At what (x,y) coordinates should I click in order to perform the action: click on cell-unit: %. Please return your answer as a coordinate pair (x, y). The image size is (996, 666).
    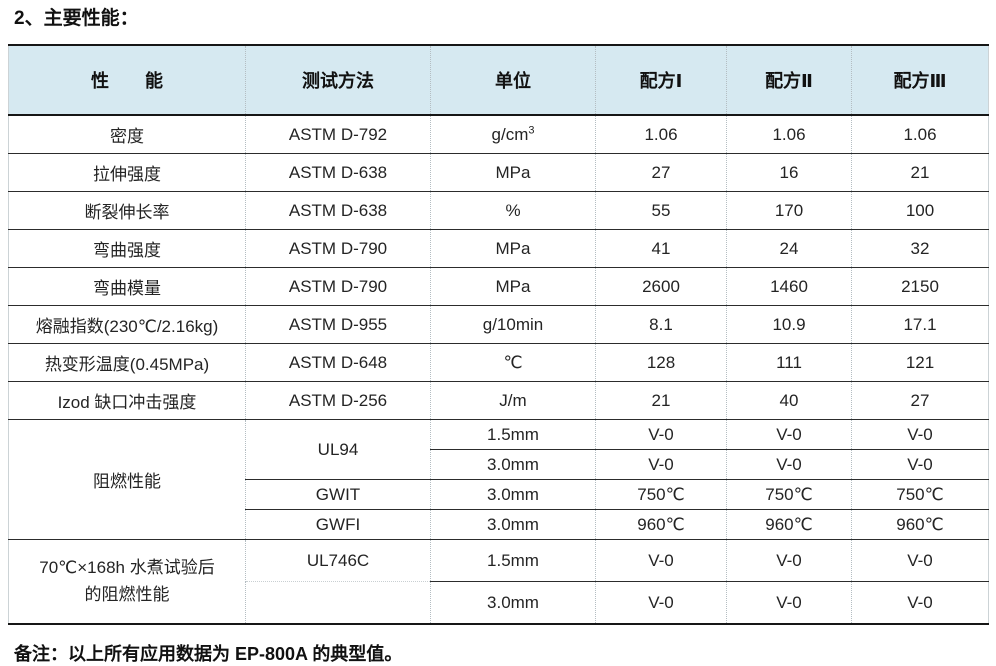
    Looking at the image, I should click on (513, 210).